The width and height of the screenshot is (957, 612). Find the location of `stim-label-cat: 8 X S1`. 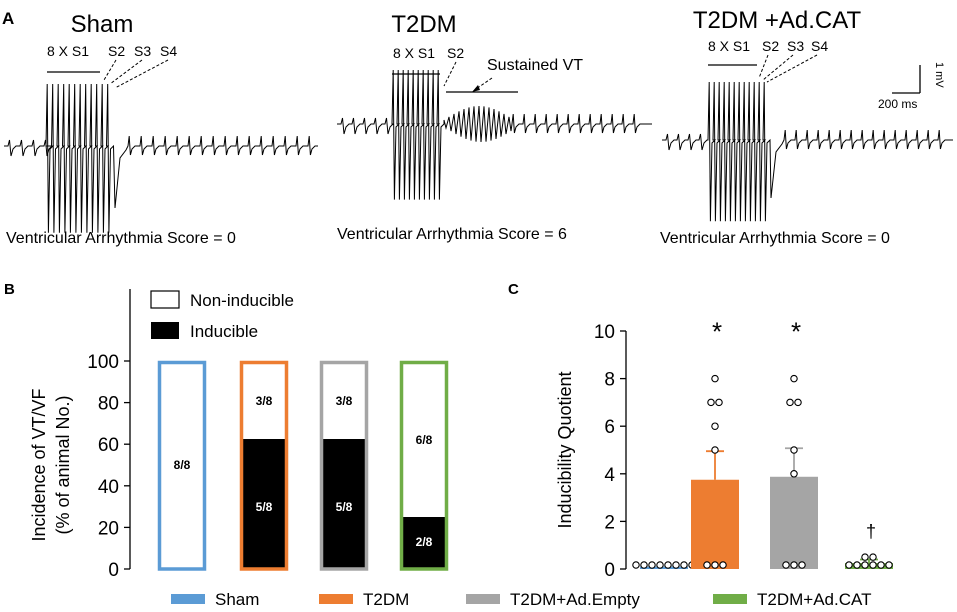

stim-label-cat: 8 X S1 is located at coordinates (729, 46).